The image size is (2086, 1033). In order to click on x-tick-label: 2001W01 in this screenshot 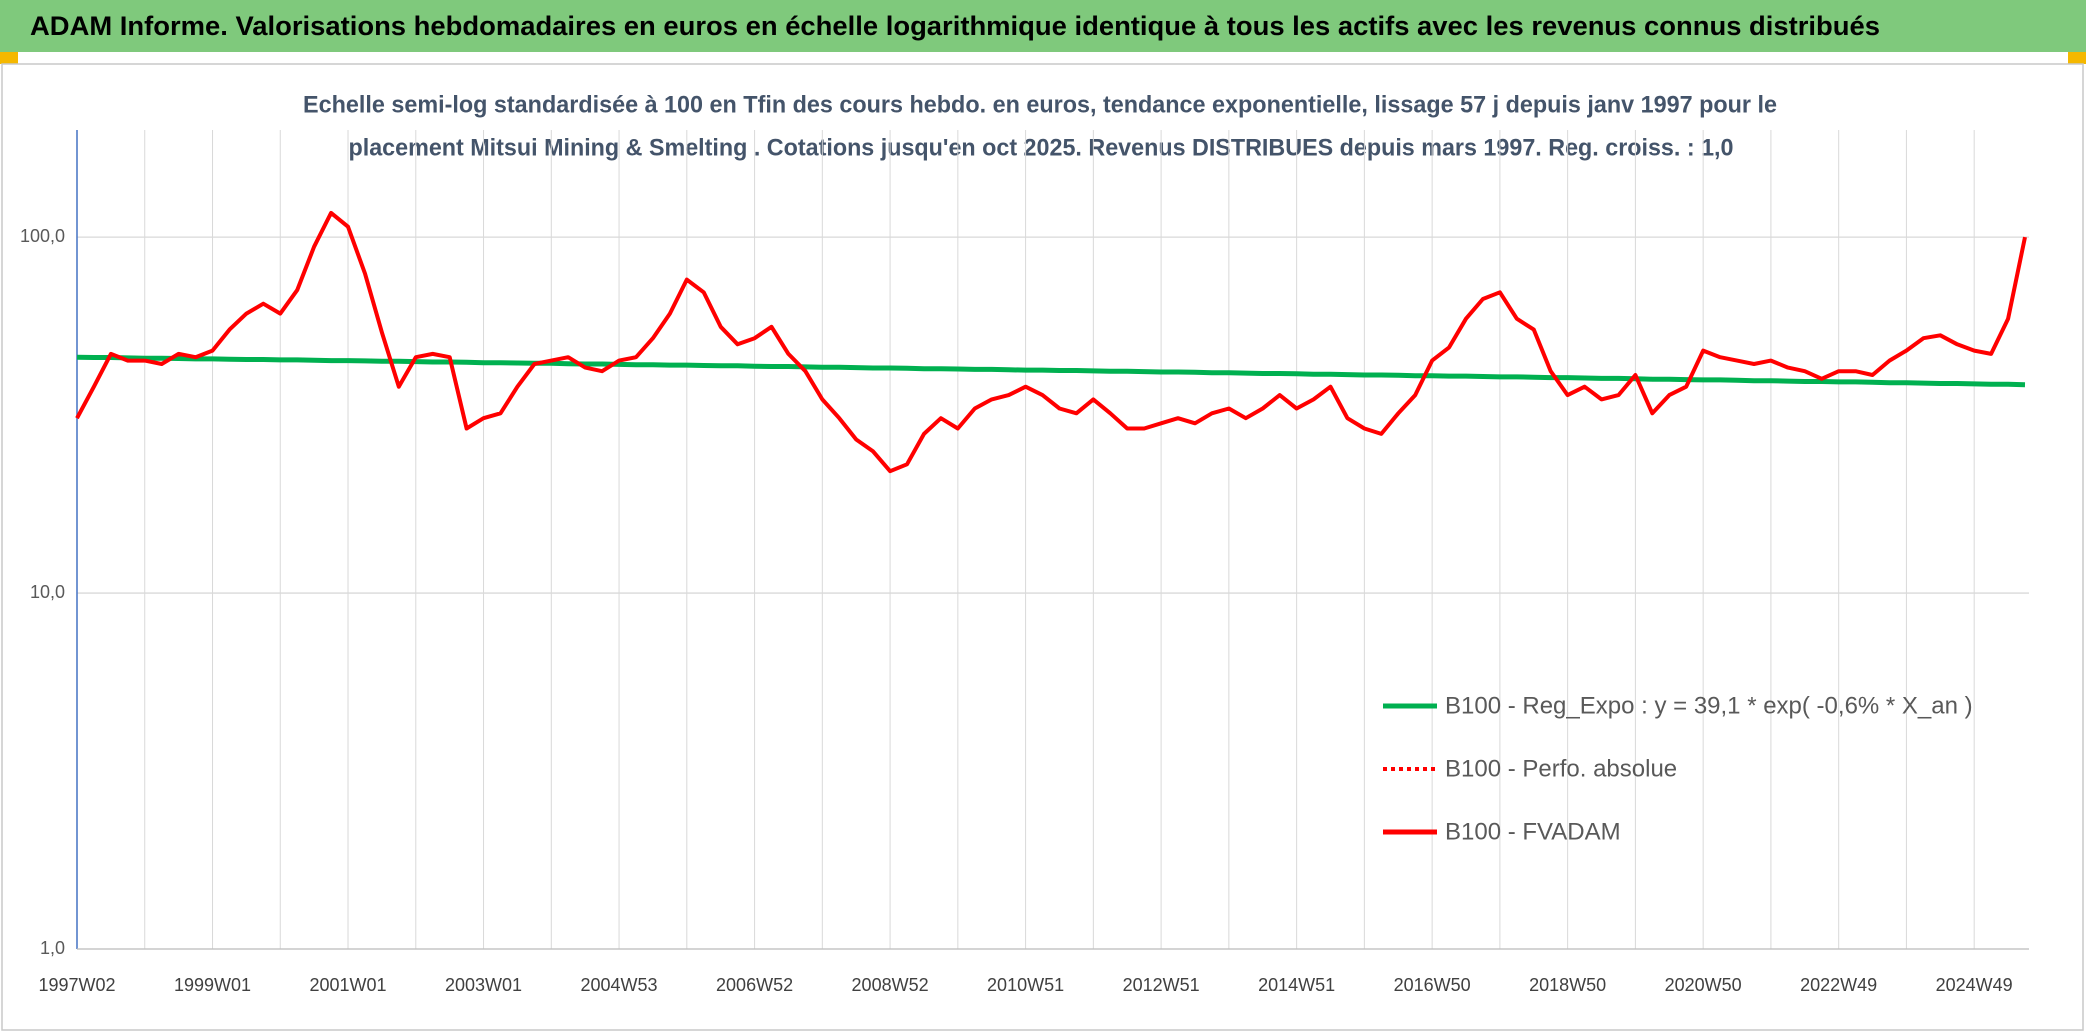, I will do `click(347, 985)`.